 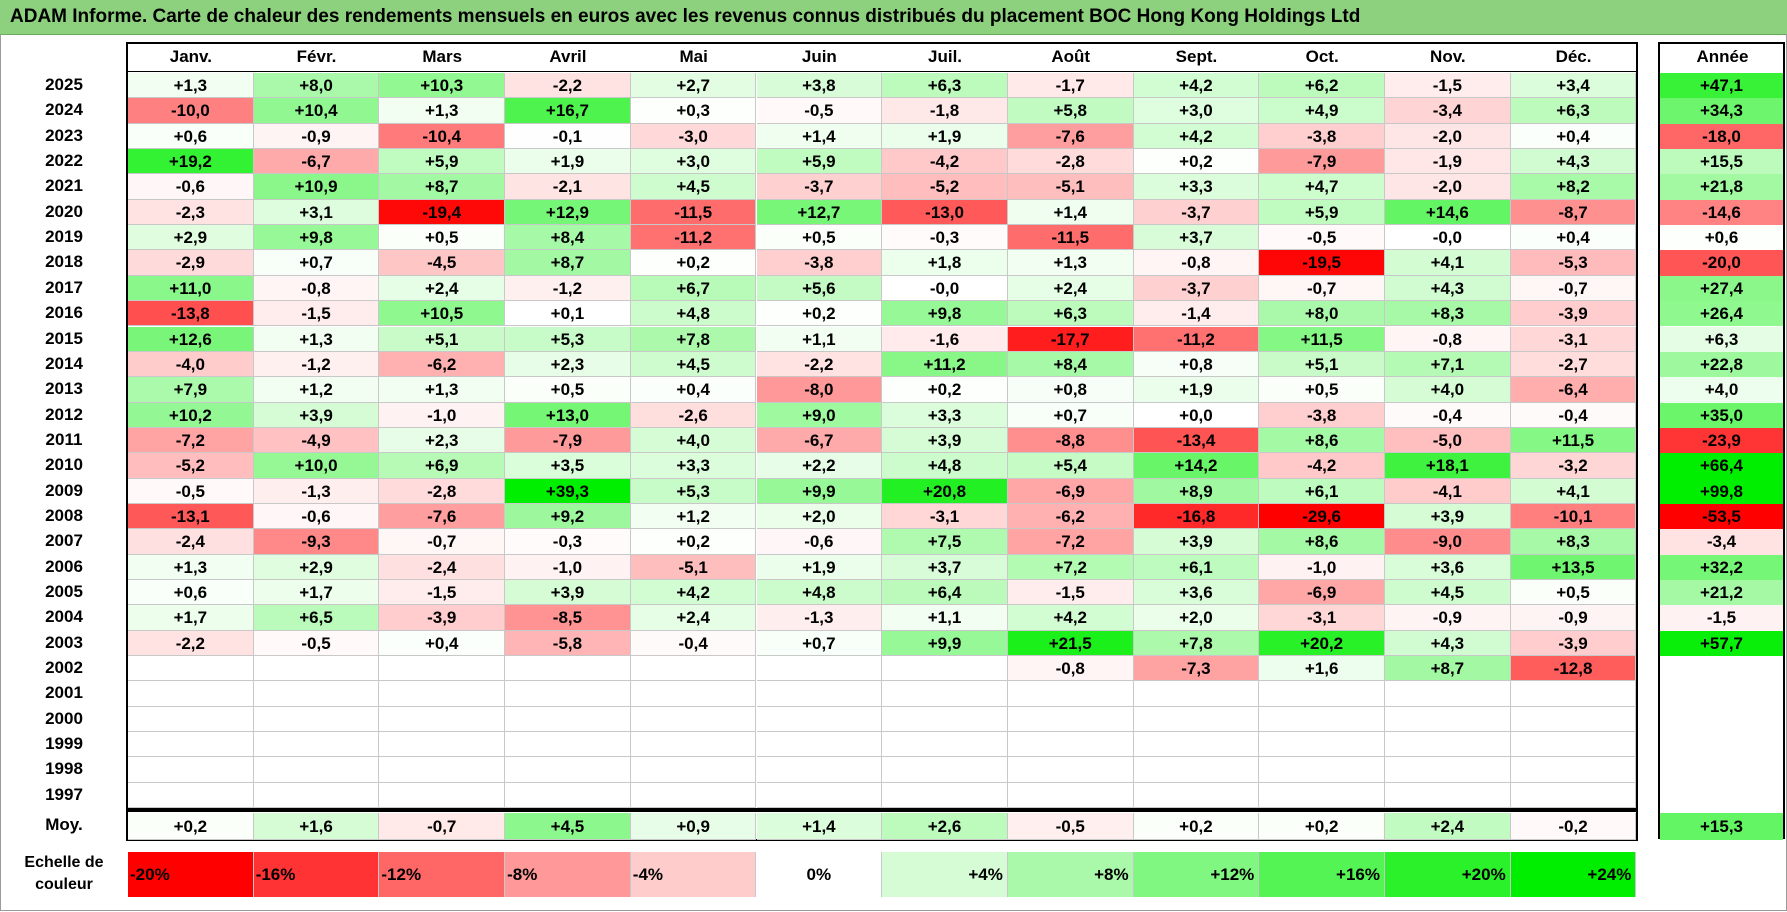 What do you see at coordinates (191, 238) in the screenshot?
I see `heatmap-cell: +2,9` at bounding box center [191, 238].